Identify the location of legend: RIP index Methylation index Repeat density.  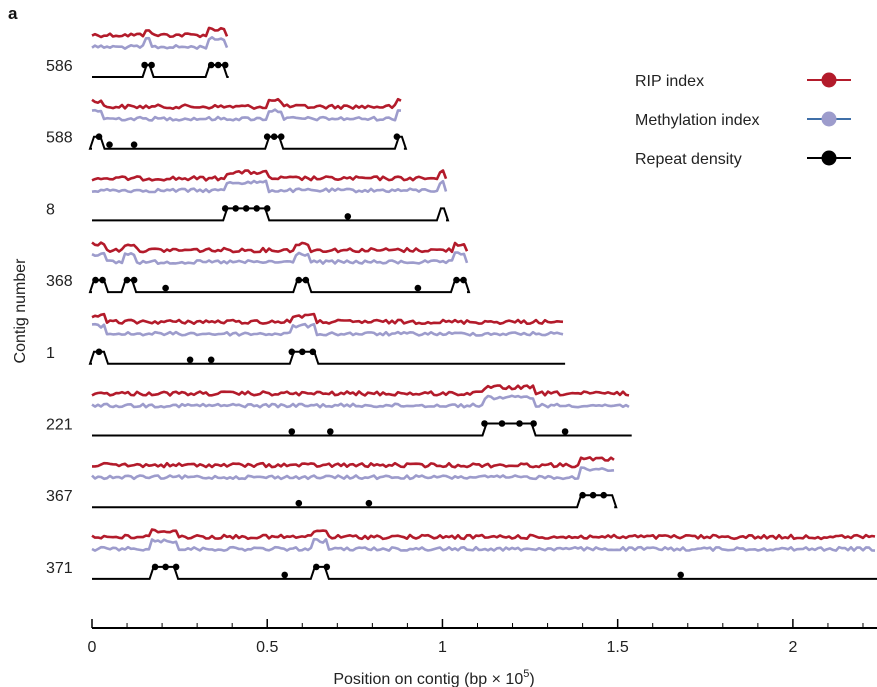
(743, 120).